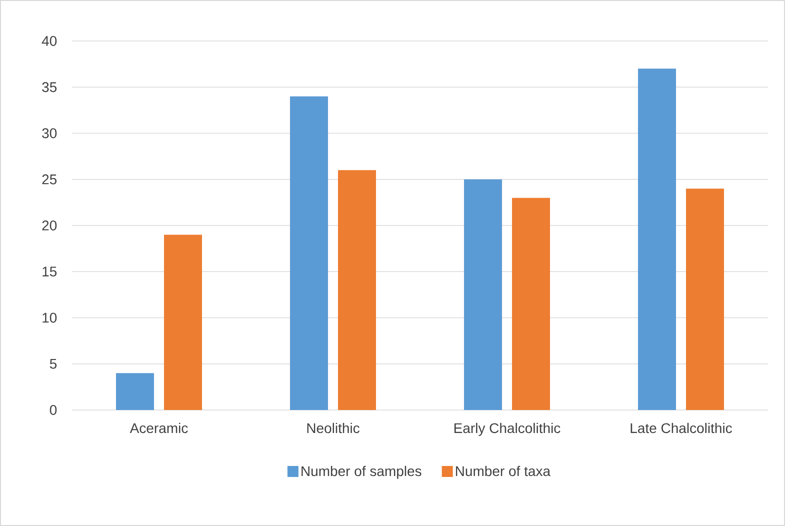 This screenshot has height=526, width=785. I want to click on y-tick-label: 30, so click(49, 133).